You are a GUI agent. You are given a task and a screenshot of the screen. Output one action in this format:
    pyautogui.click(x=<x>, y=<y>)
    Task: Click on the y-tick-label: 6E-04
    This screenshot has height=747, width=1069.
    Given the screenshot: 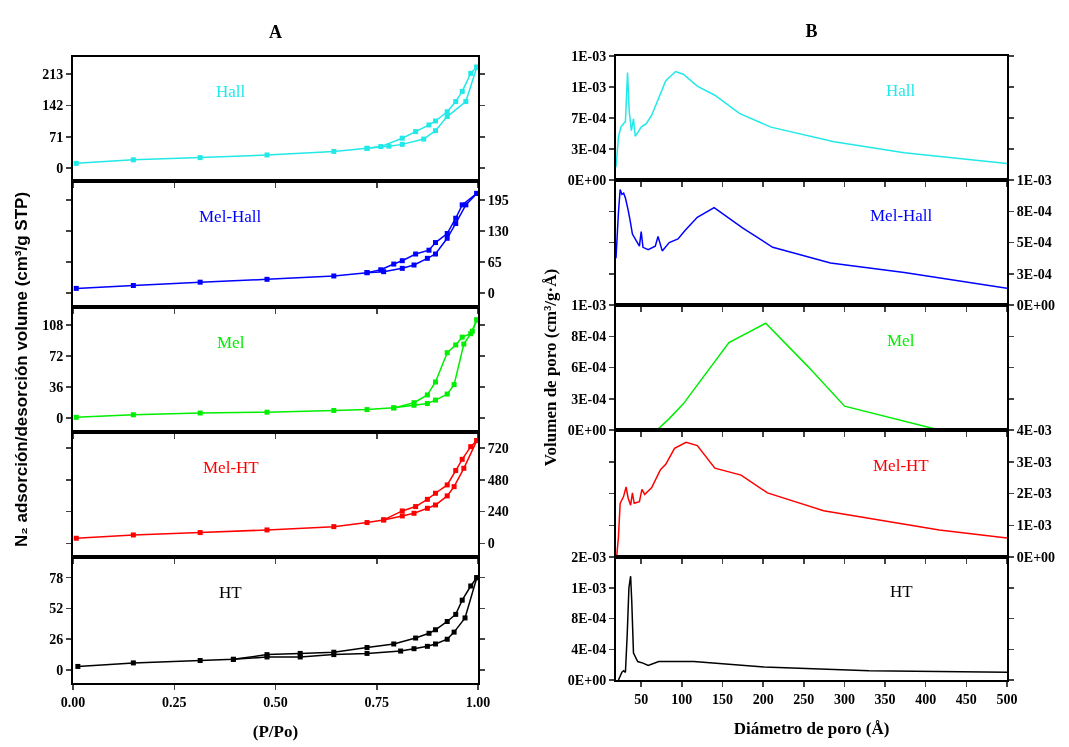 What is the action you would take?
    pyautogui.click(x=589, y=368)
    